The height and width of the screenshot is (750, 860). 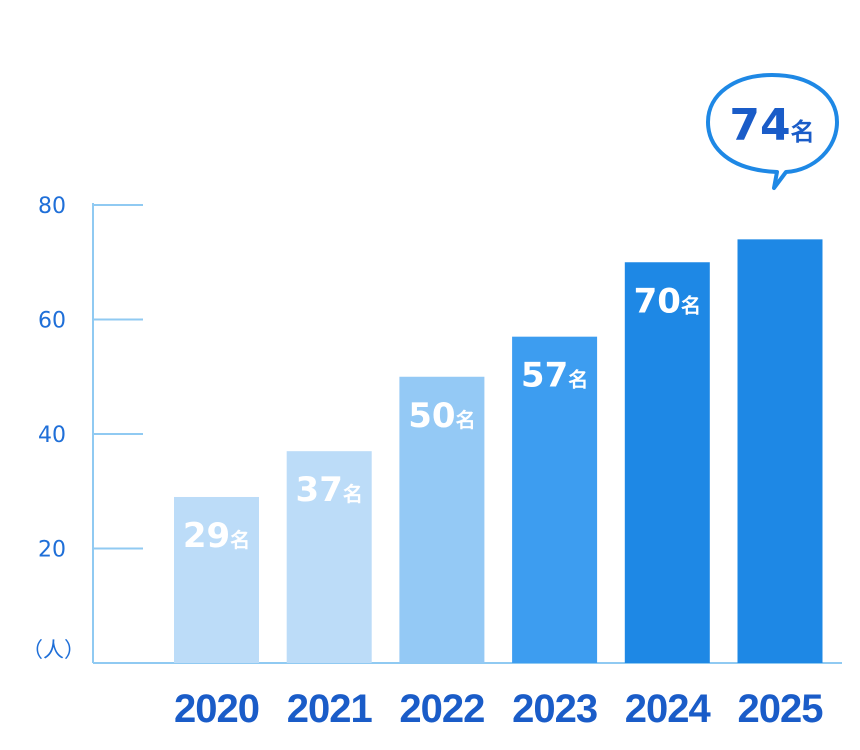 What do you see at coordinates (442, 519) in the screenshot?
I see `bar-2022` at bounding box center [442, 519].